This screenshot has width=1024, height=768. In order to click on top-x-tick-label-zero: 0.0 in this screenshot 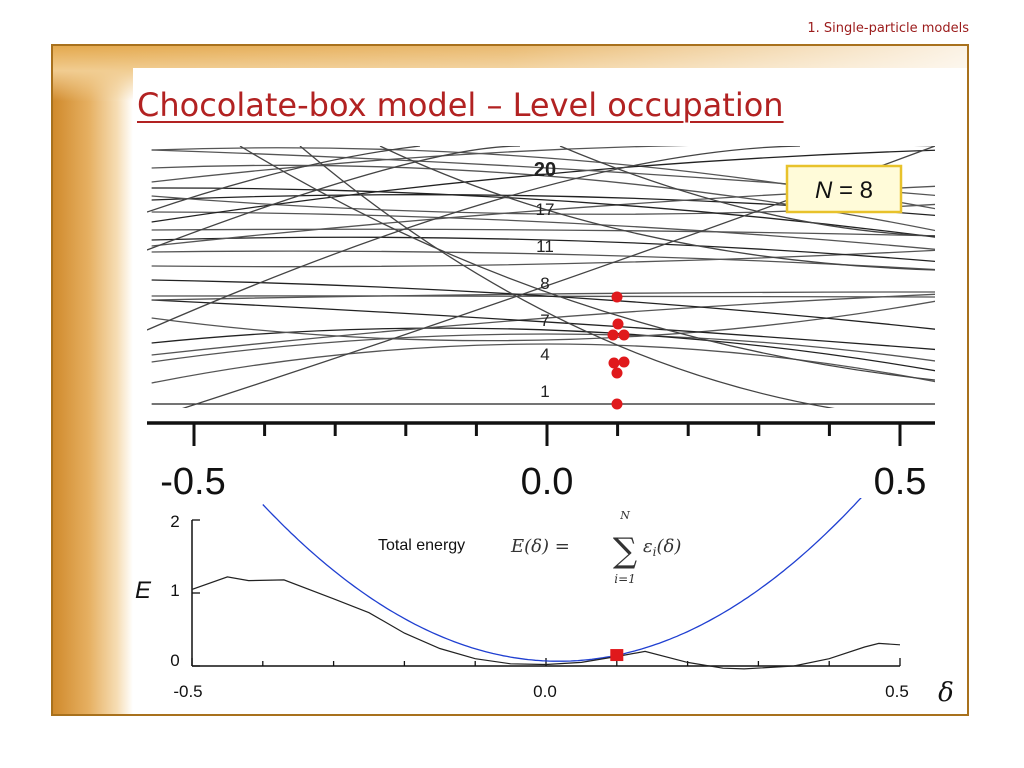, I will do `click(547, 482)`.